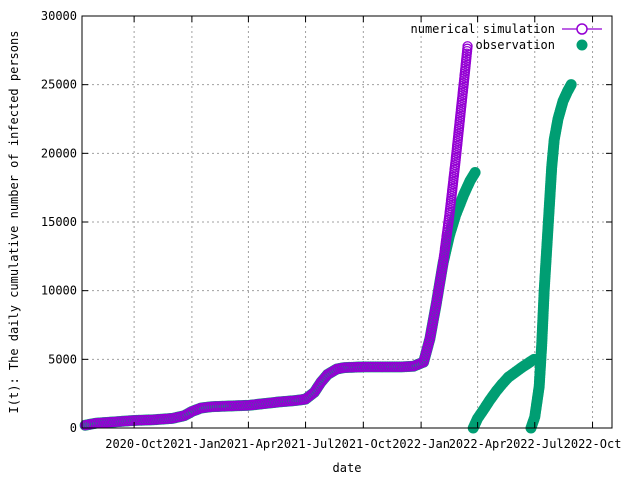  What do you see at coordinates (249, 444) in the screenshot?
I see `x-tick-label: 2021-Apr` at bounding box center [249, 444].